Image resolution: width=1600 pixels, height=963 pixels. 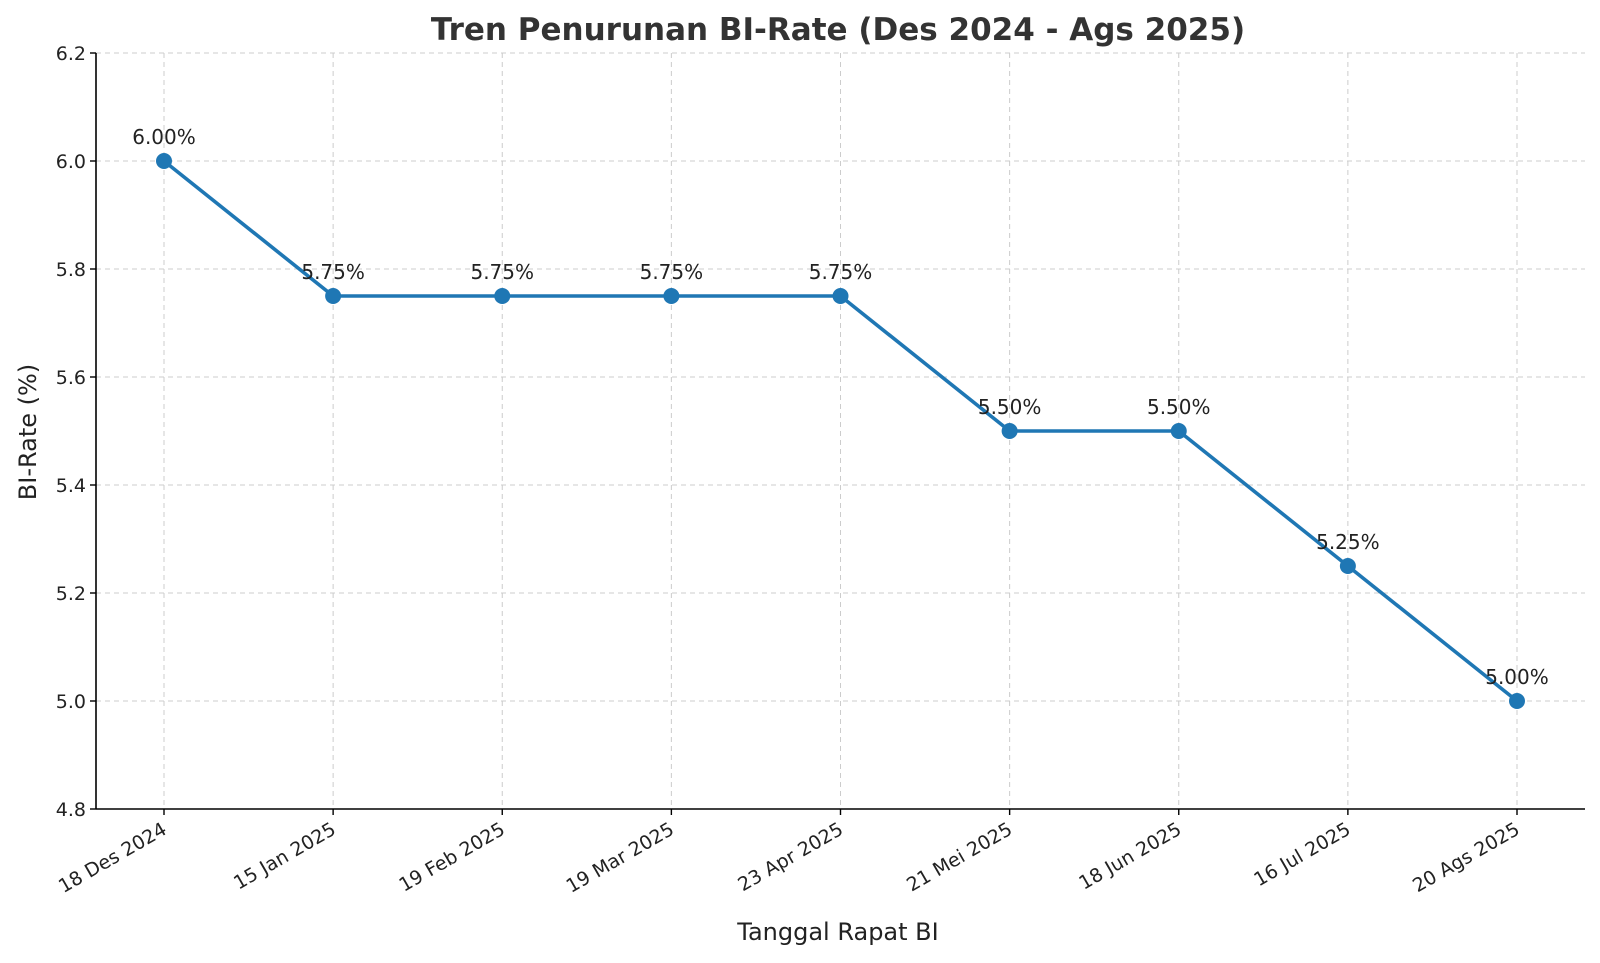 What do you see at coordinates (1348, 542) in the screenshot?
I see `data-label: 5.25%` at bounding box center [1348, 542].